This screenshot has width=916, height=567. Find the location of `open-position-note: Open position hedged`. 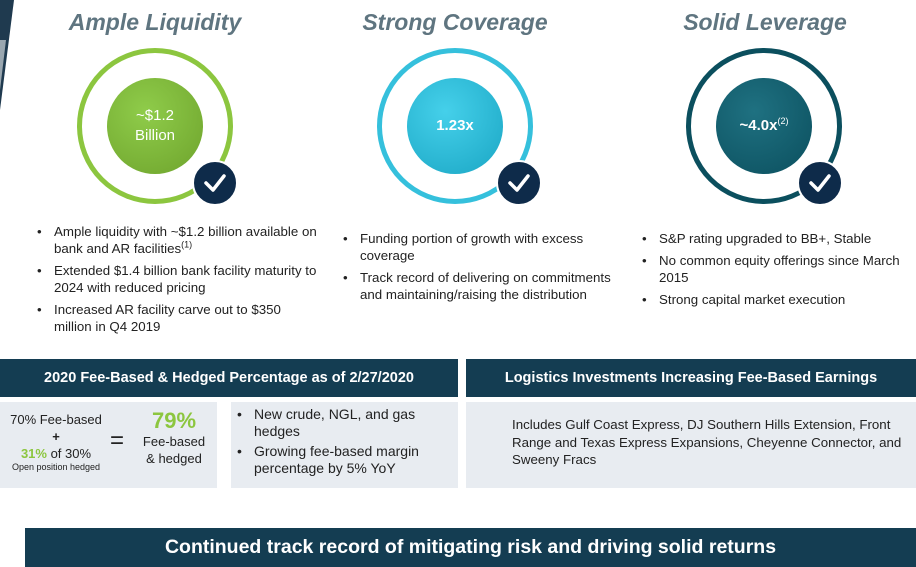

open-position-note: Open position hedged is located at coordinates (56, 467).